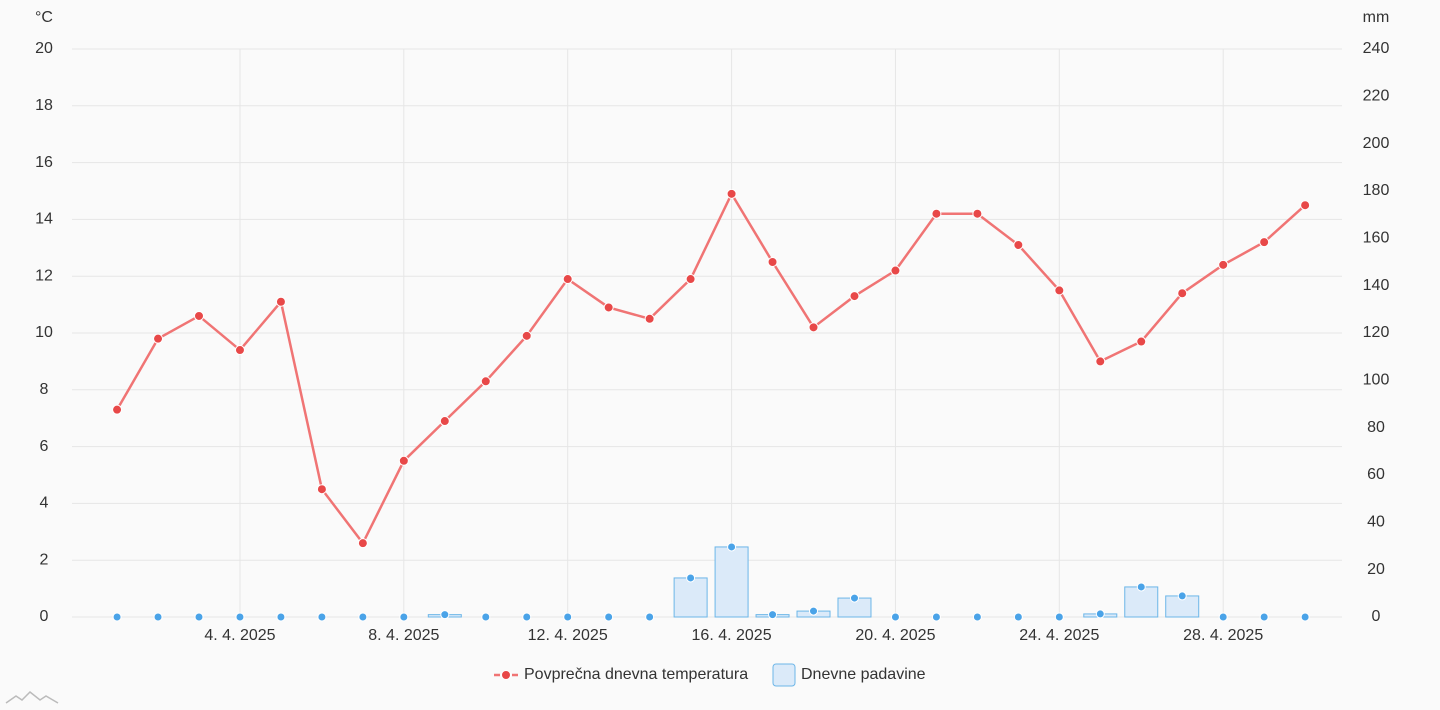 The width and height of the screenshot is (1440, 710). I want to click on y-axis-unit: °C, so click(44, 17).